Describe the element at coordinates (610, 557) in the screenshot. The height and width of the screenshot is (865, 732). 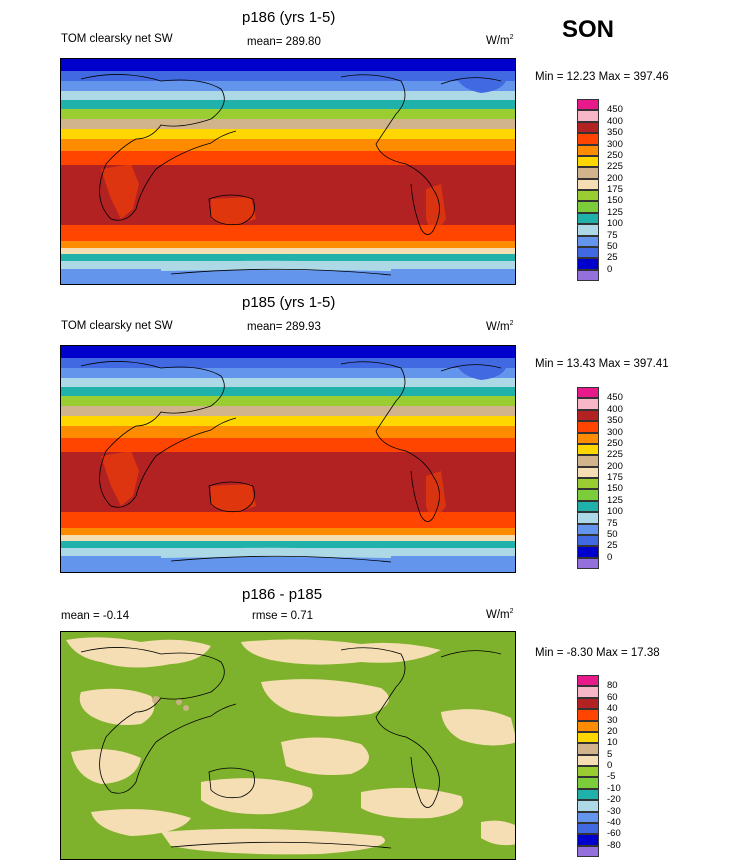
I see `panel2-colorbar-tick-label: 0` at that location.